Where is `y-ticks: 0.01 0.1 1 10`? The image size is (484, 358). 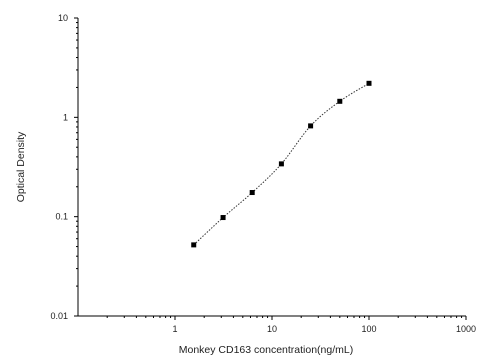 y-ticks: 0.01 0.1 1 10 is located at coordinates (64, 167).